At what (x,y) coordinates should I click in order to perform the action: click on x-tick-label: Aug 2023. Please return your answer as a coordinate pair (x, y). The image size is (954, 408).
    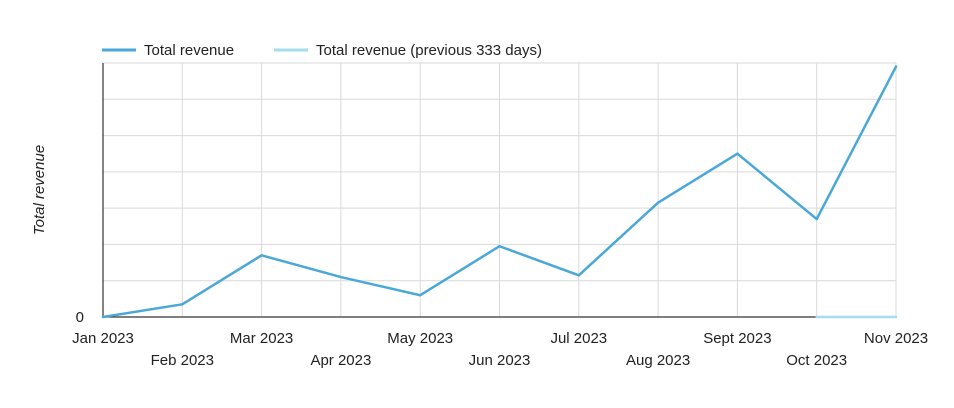
    Looking at the image, I should click on (658, 360).